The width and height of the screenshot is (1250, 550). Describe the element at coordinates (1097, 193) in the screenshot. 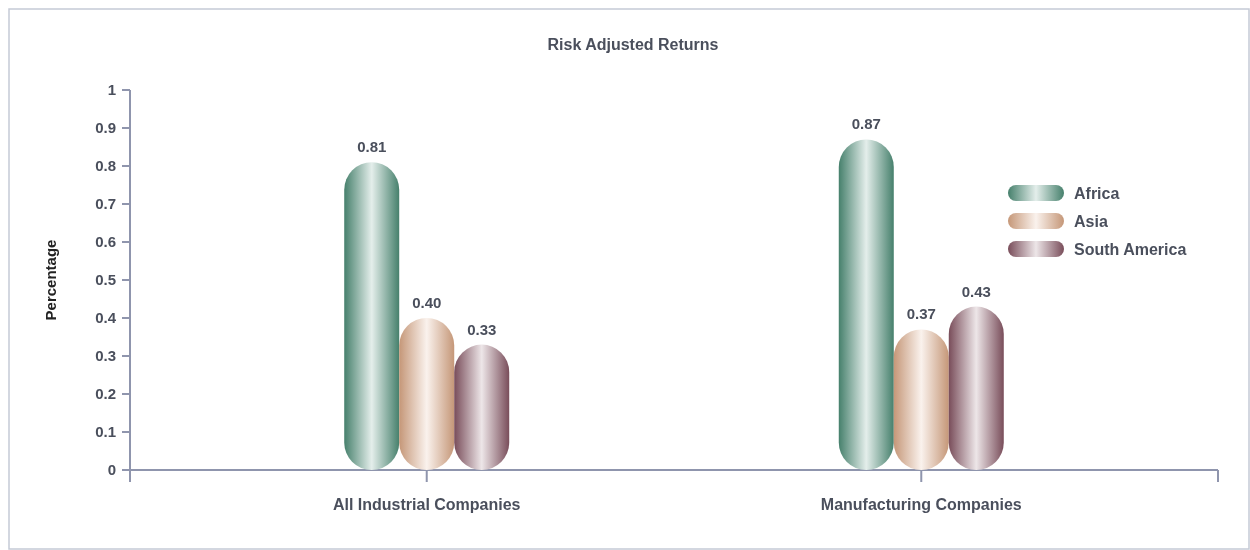

I see `legend-label: Africa` at that location.